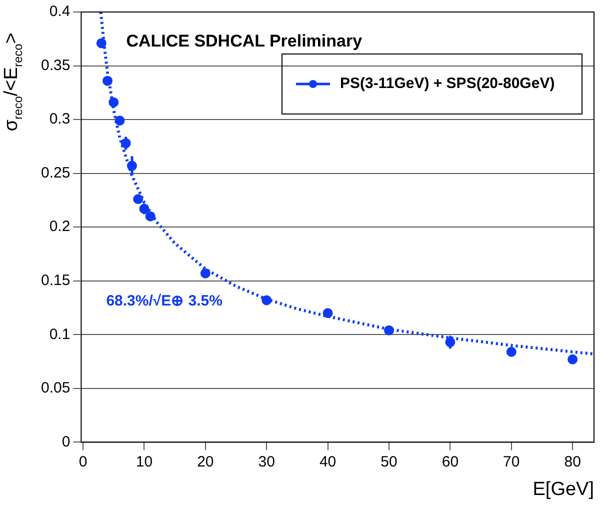  What do you see at coordinates (244, 41) in the screenshot?
I see `annotation: CALICE SDHCAL Preliminary` at bounding box center [244, 41].